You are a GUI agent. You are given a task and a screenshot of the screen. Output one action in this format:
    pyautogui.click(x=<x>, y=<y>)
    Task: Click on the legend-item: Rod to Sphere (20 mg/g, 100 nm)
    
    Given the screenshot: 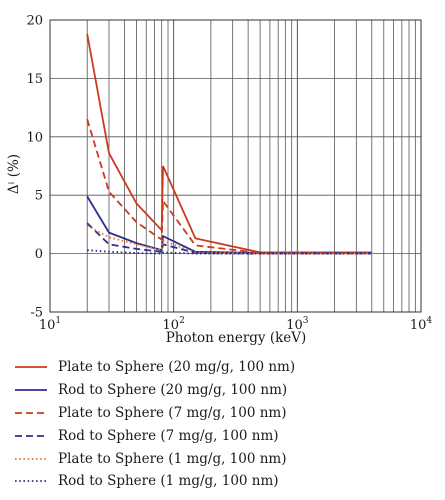 What is the action you would take?
    pyautogui.click(x=224, y=390)
    